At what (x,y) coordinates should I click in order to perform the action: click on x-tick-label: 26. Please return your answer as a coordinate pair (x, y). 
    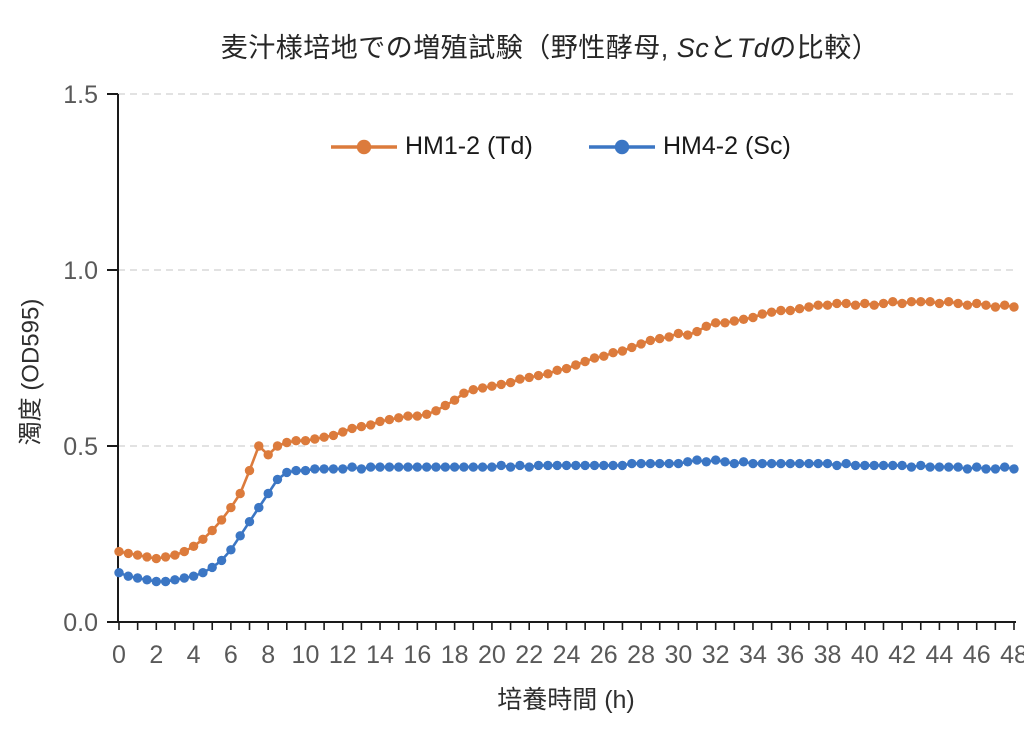
    Looking at the image, I should click on (604, 655).